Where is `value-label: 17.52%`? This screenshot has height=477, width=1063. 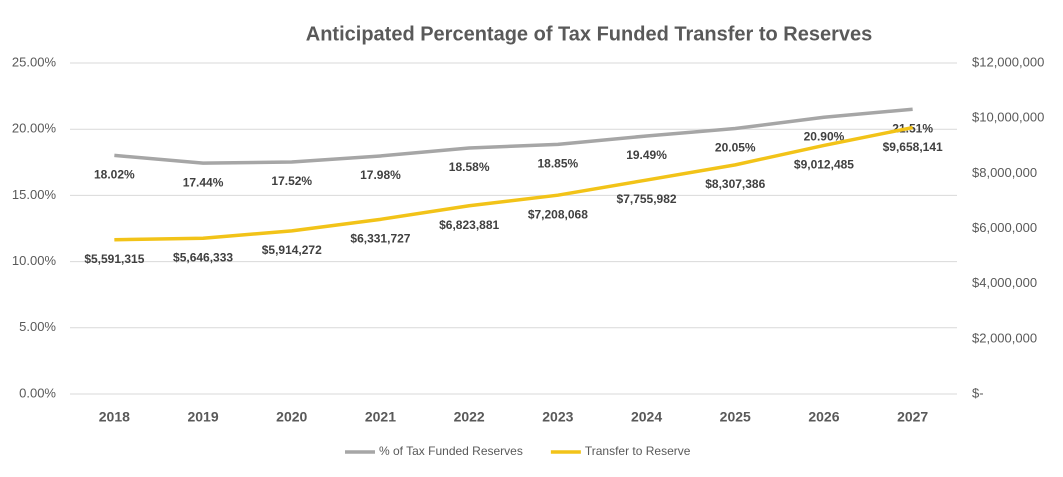 value-label: 17.52% is located at coordinates (291, 181).